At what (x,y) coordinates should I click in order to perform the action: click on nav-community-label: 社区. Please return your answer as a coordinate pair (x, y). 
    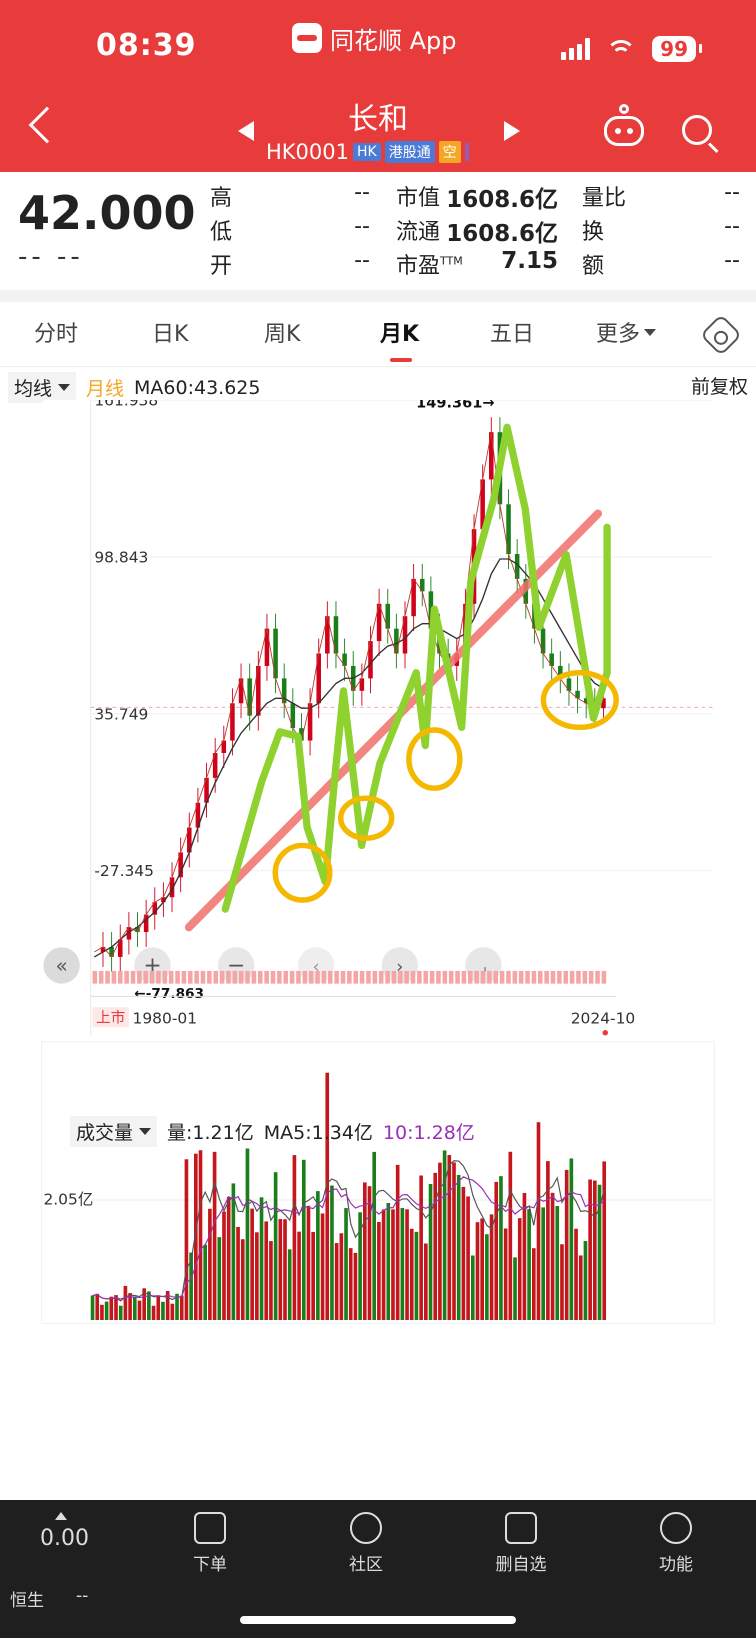
    Looking at the image, I should click on (366, 1565).